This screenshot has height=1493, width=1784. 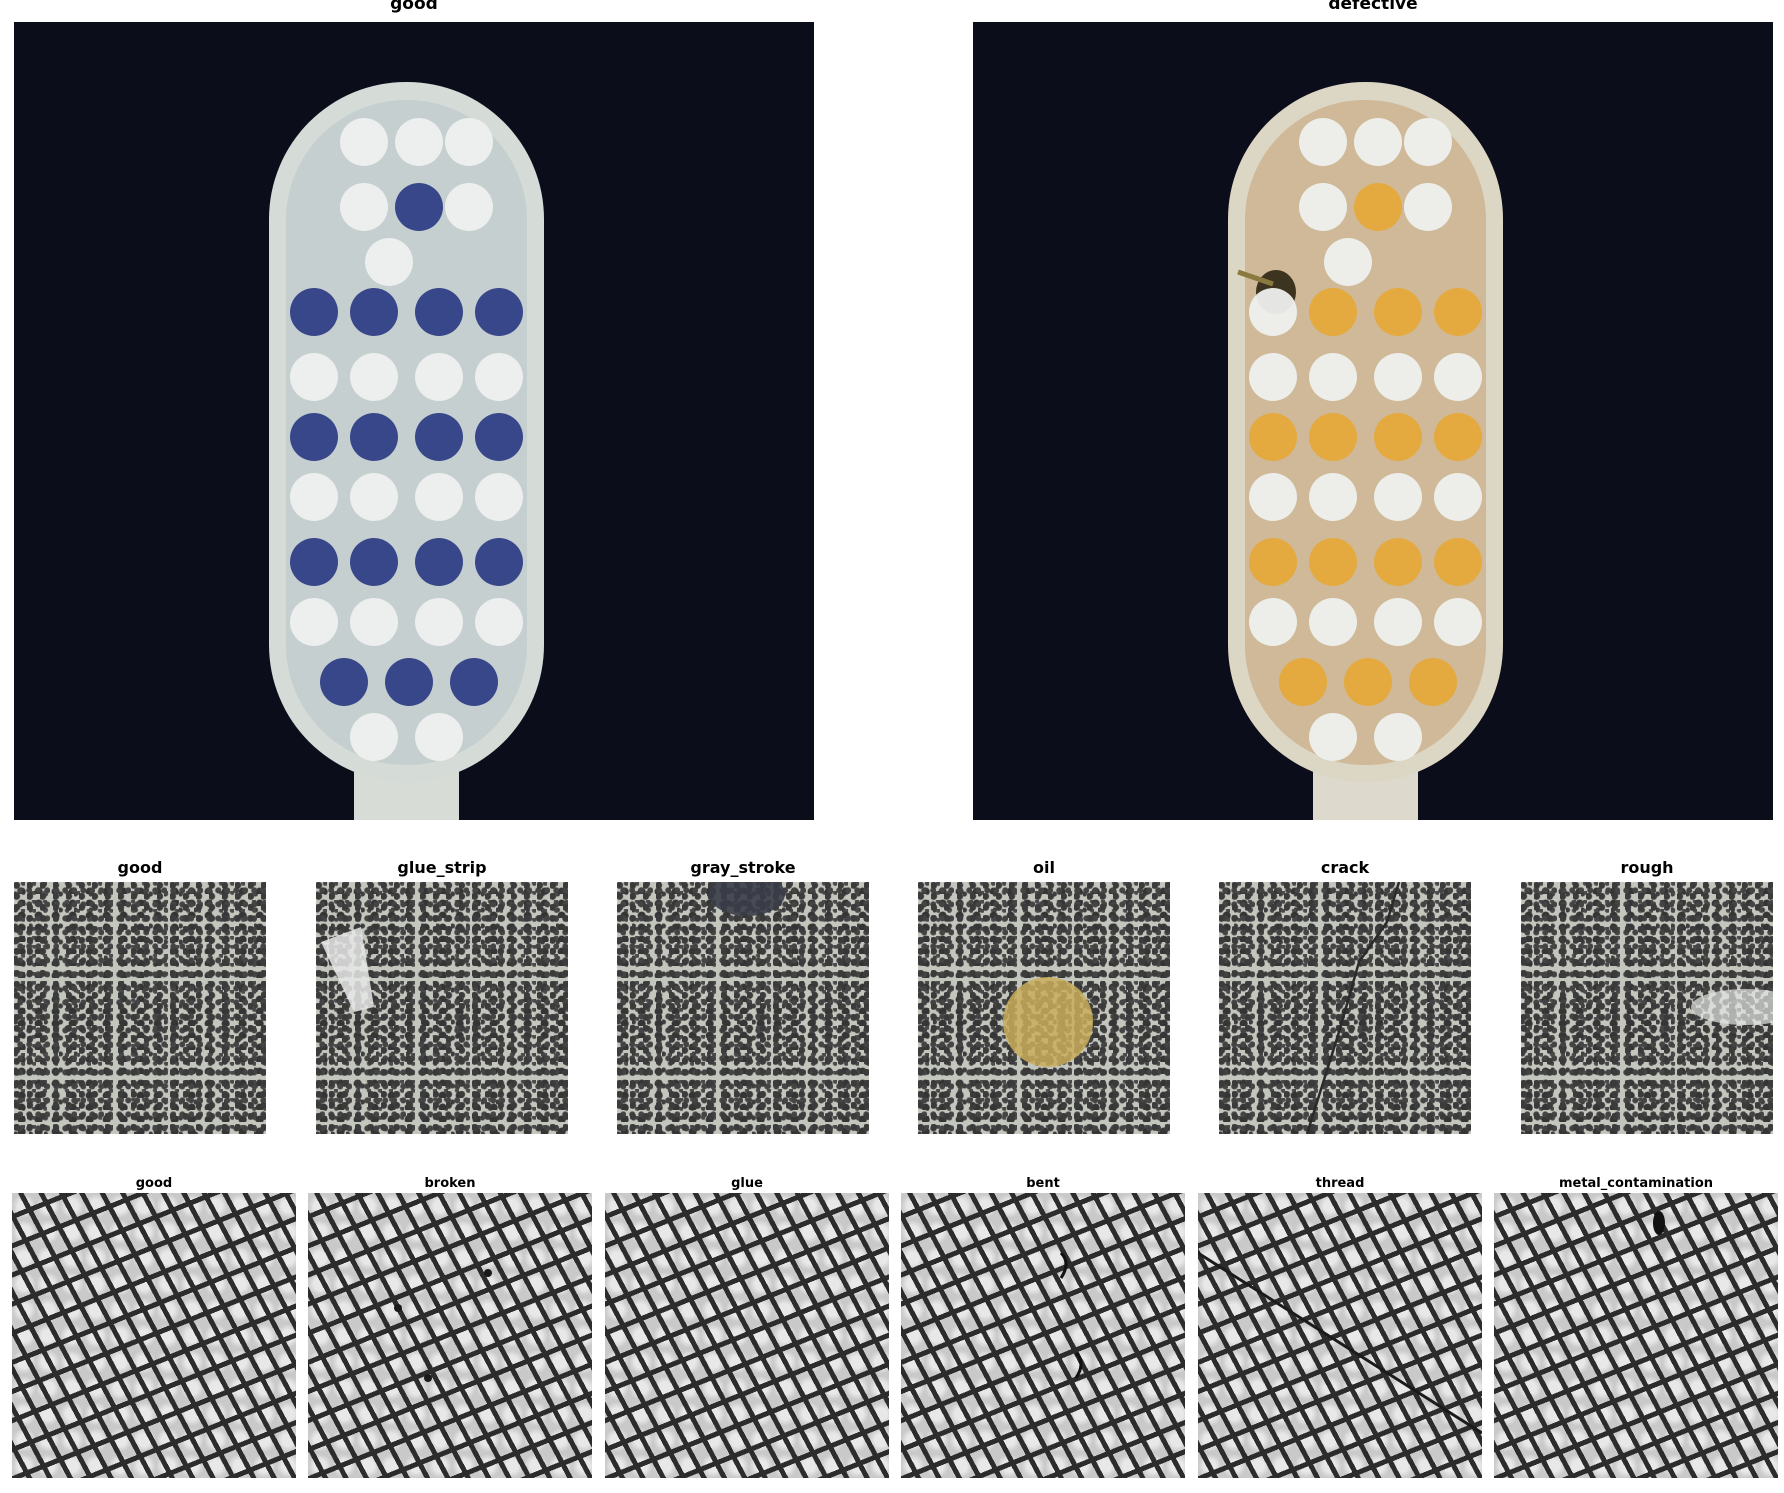 I want to click on panel-mesh-metal-contamination: metal_contamination, so click(x=1636, y=1327).